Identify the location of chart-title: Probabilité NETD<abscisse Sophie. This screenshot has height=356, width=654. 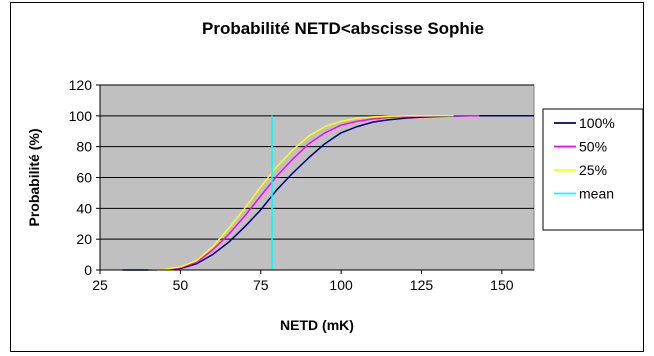
(343, 28).